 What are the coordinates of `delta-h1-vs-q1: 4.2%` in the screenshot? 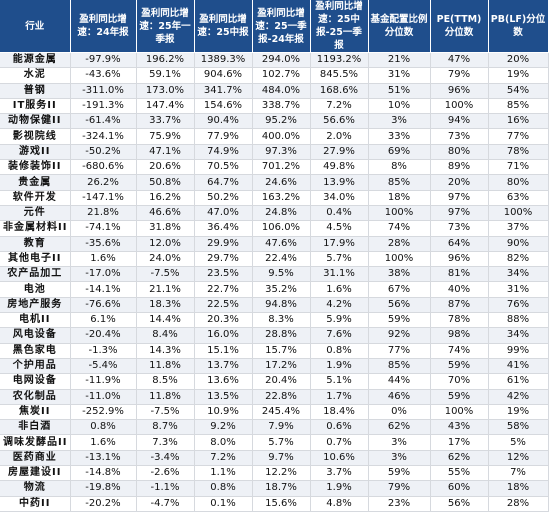 It's located at (339, 305).